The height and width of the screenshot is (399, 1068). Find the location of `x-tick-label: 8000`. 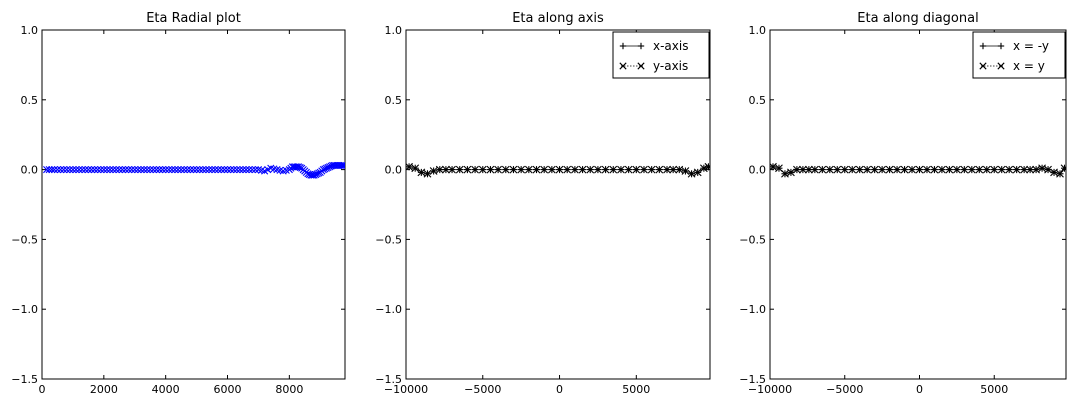

x-tick-label: 8000 is located at coordinates (289, 389).